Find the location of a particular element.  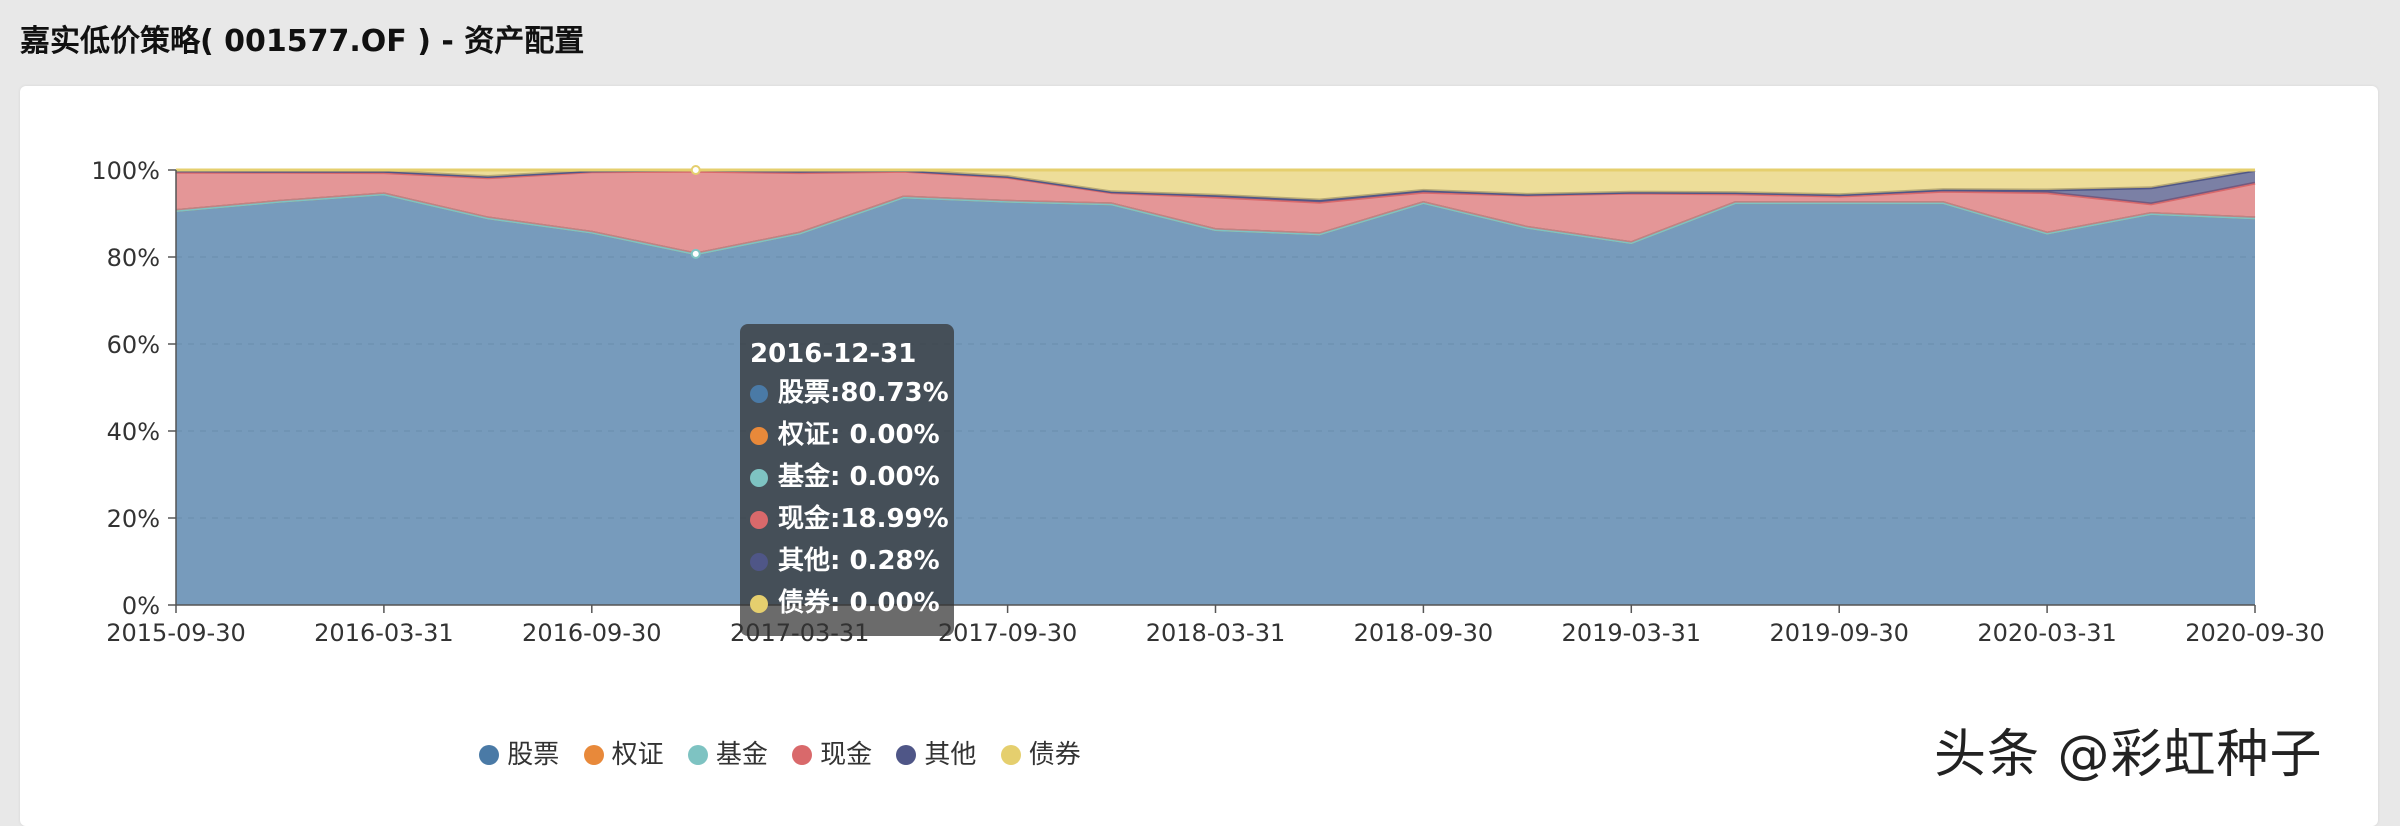

fund-dot-icon is located at coordinates (759, 478).